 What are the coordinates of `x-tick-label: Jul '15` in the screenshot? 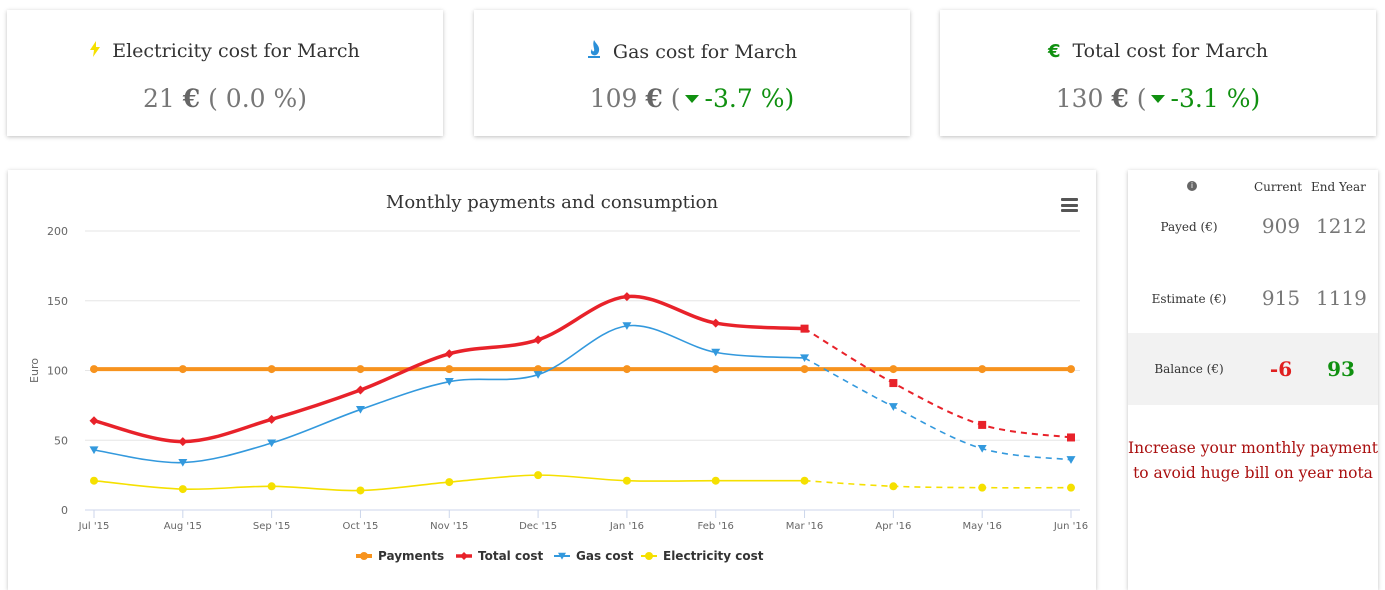 It's located at (94, 526).